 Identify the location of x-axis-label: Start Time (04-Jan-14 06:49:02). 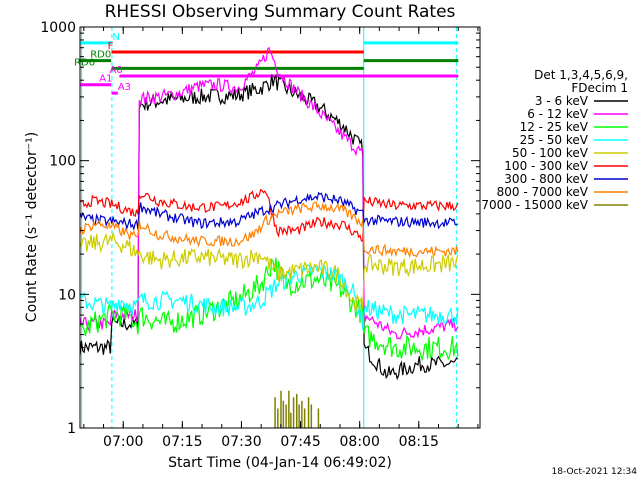
(280, 463).